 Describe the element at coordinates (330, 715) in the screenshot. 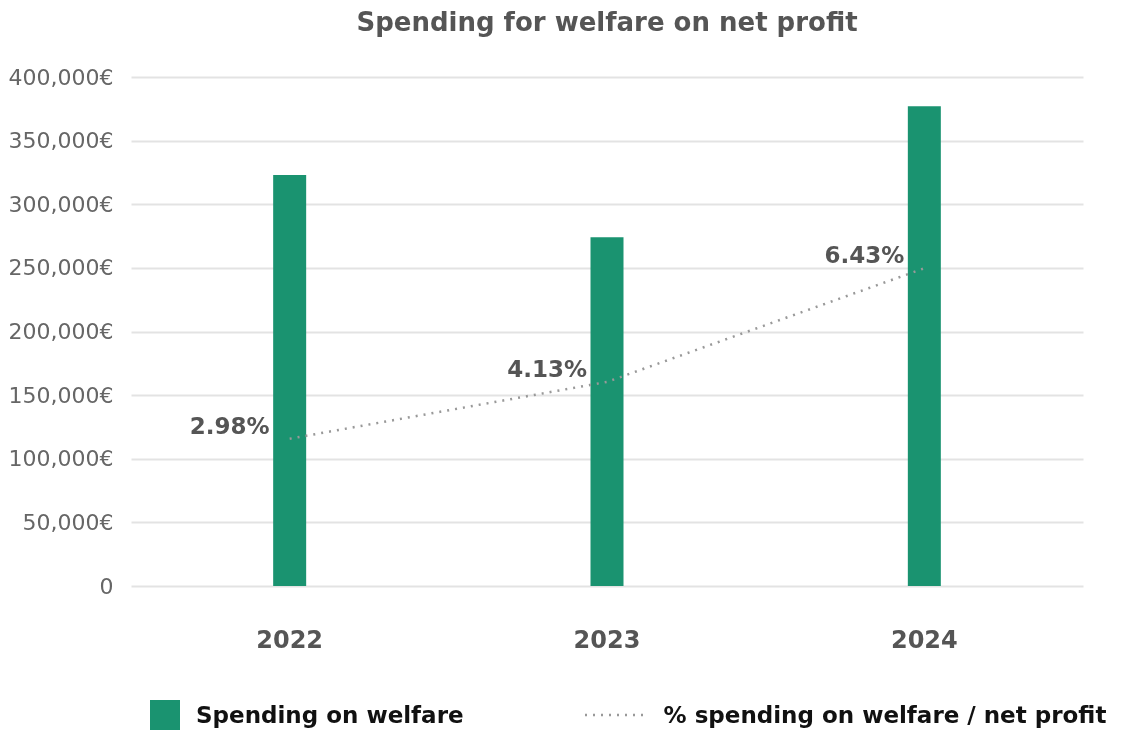

I see `legend-label: Spending on welfare` at that location.